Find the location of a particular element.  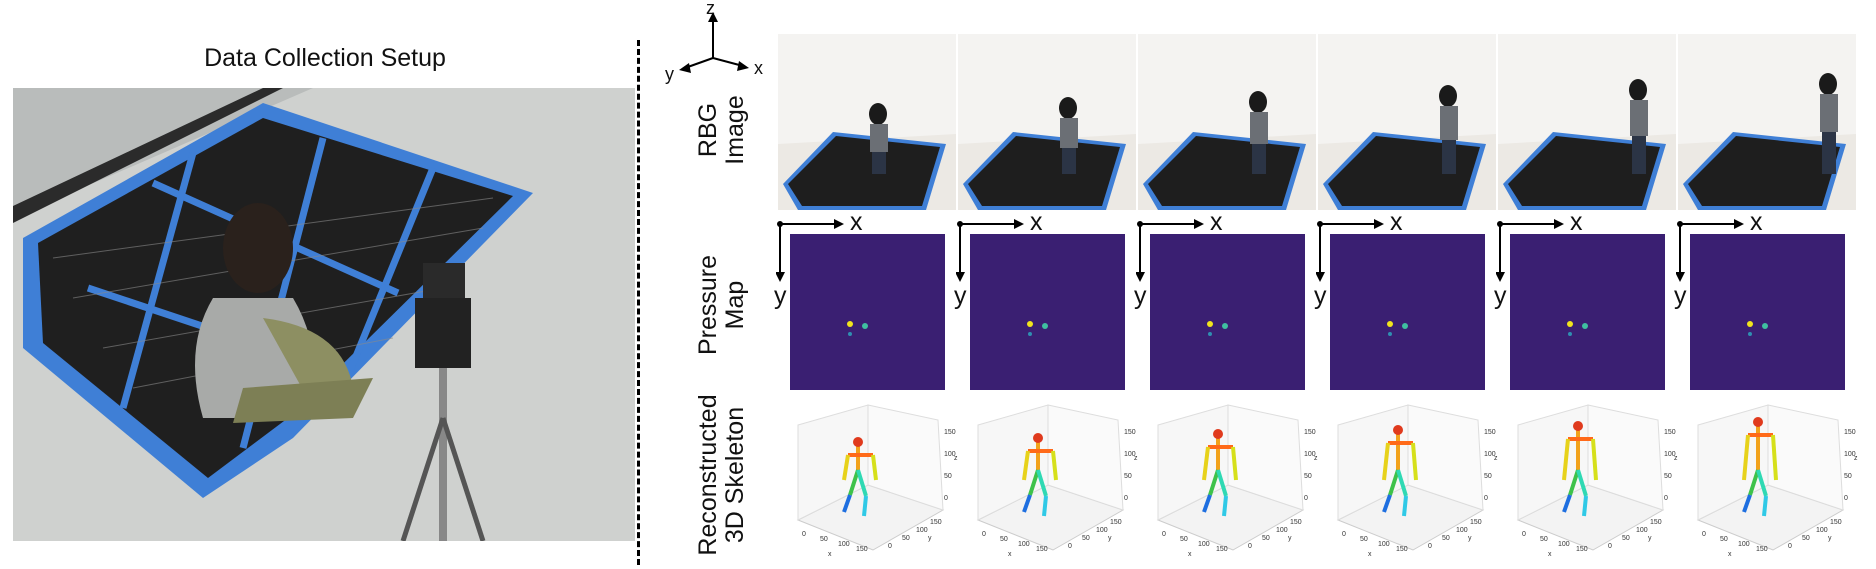

axis-y-label: y is located at coordinates (669, 74).